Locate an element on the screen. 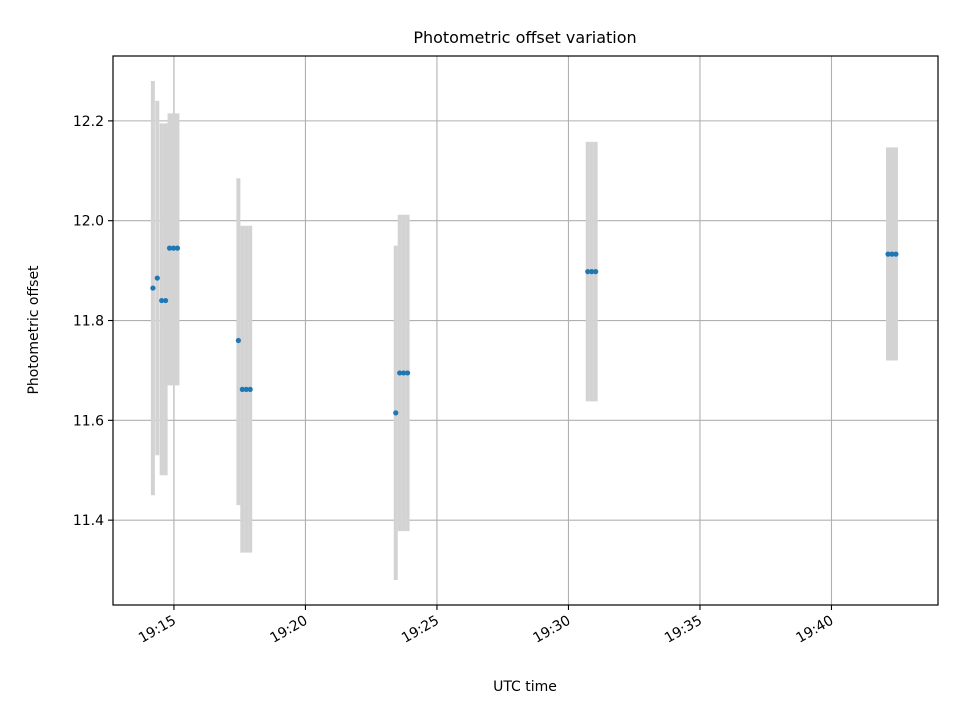  x-tick-label: 19:40 is located at coordinates (815, 630).